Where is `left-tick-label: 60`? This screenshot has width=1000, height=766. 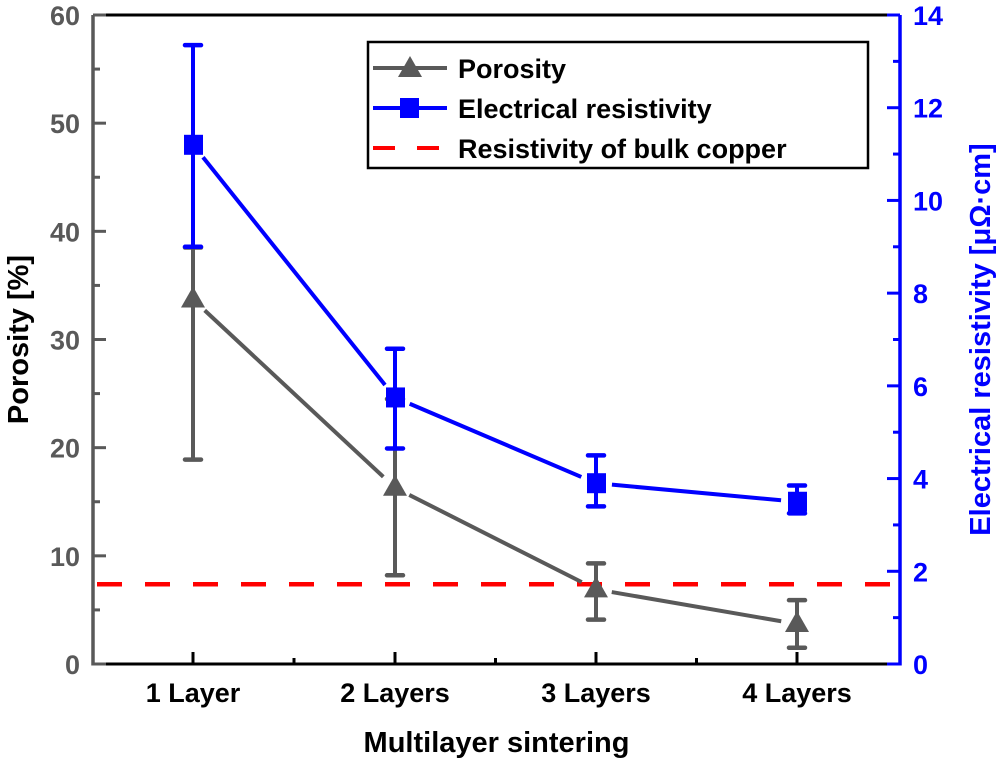
left-tick-label: 60 is located at coordinates (65, 16).